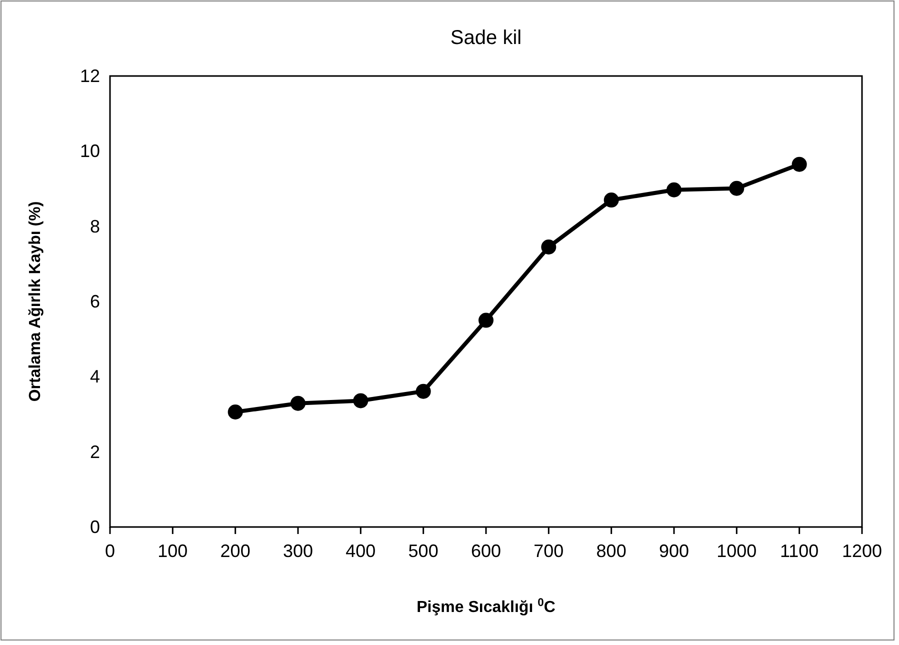 This screenshot has width=899, height=645. I want to click on x-tick-label: 1000, so click(736, 551).